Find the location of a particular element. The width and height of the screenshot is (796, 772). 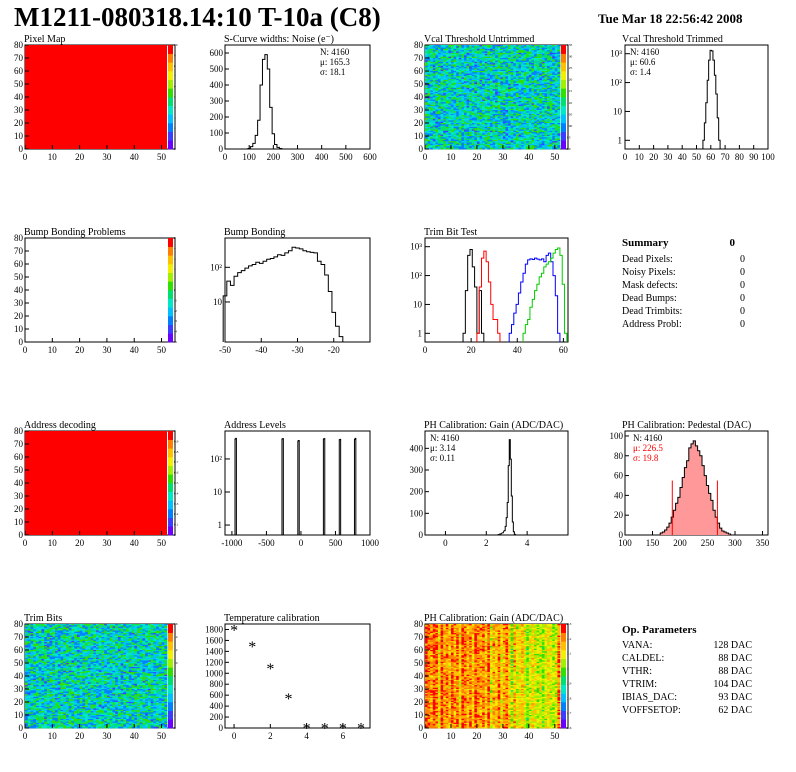

bump-bonding-problems-palette-label: -4 is located at coordinates (175, 332).